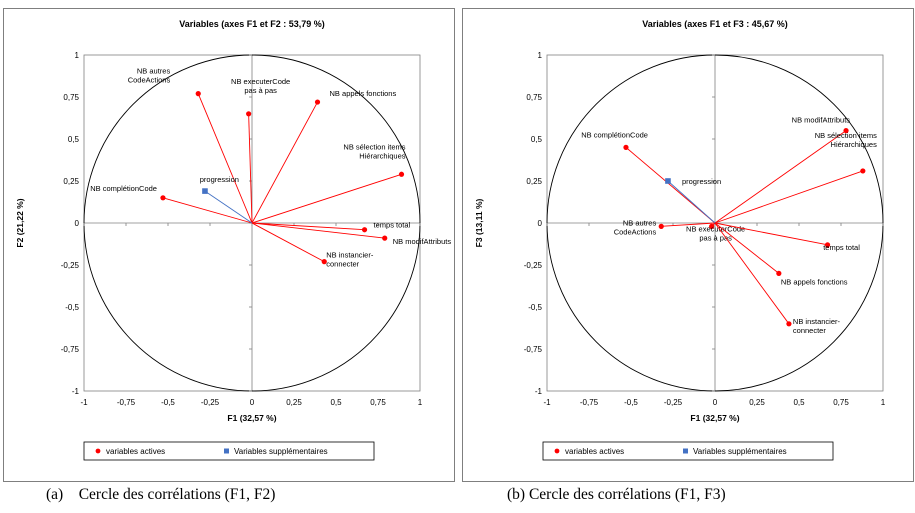 The width and height of the screenshot is (915, 513). Describe the element at coordinates (616, 494) in the screenshot. I see `caption-f1-f3: (b) Cercle des corrélations (F1, F3)` at that location.